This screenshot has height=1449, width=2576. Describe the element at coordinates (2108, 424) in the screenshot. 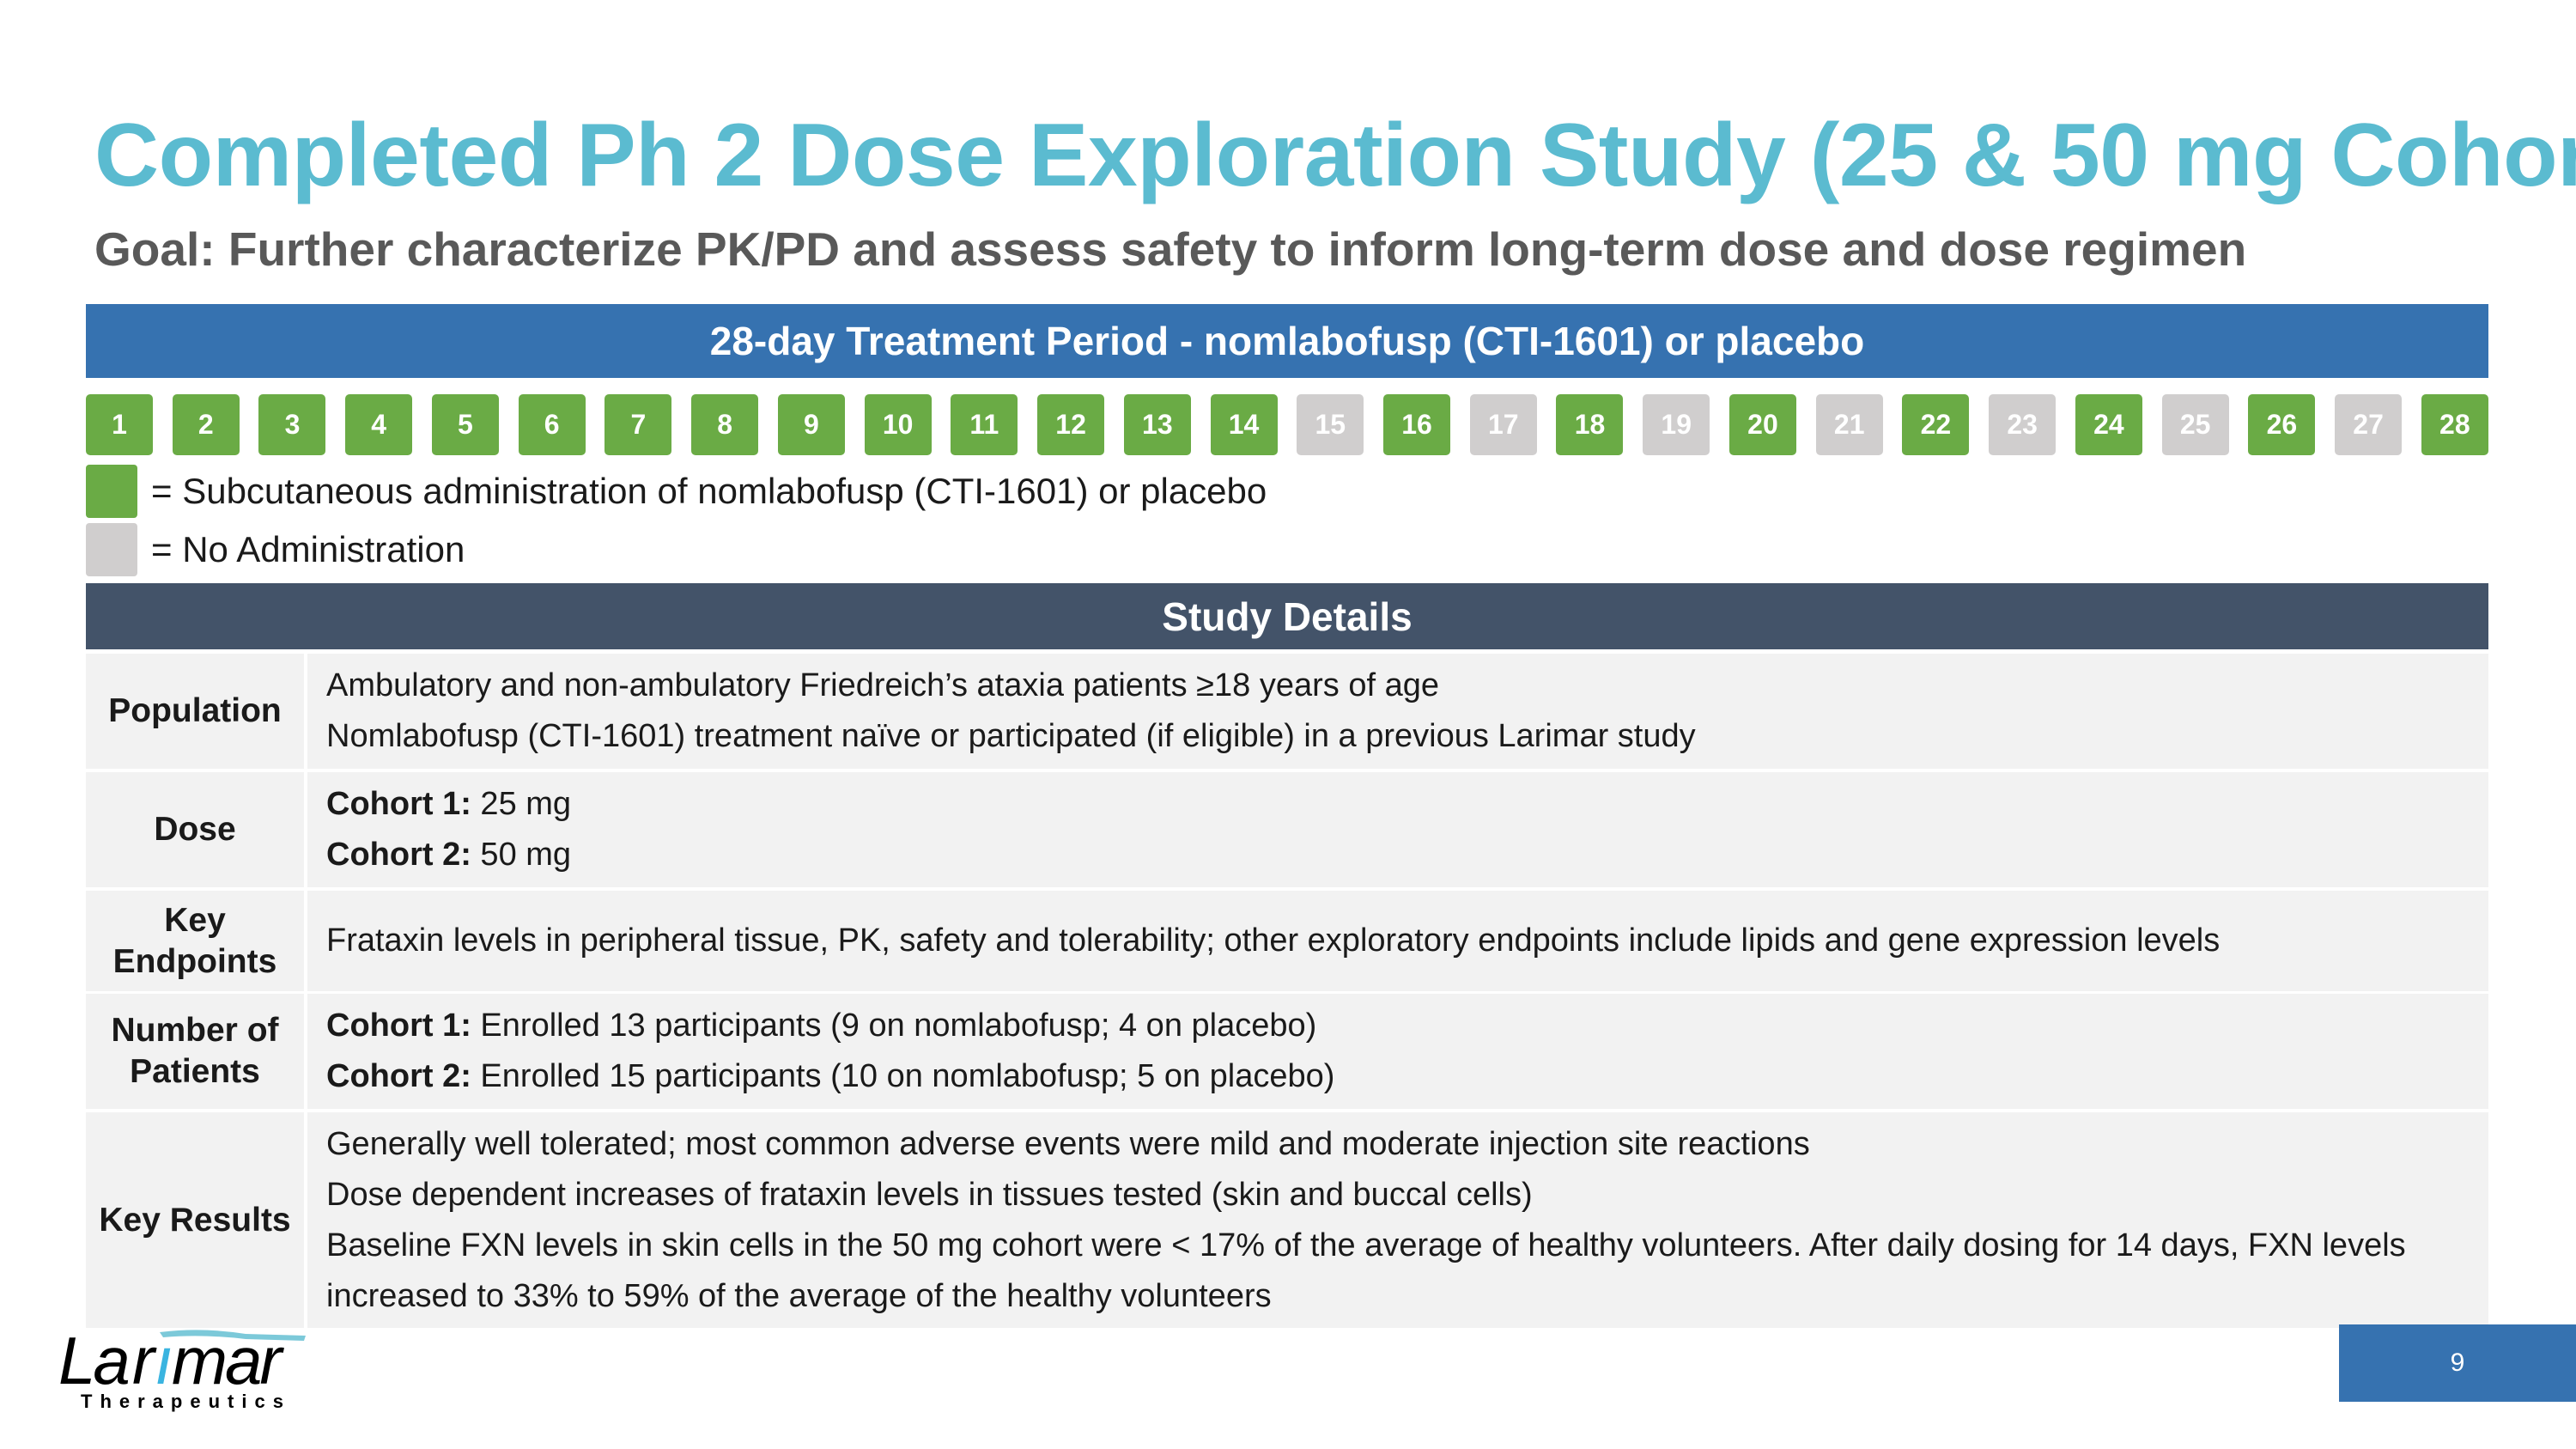

I see `day-box: 24` at that location.